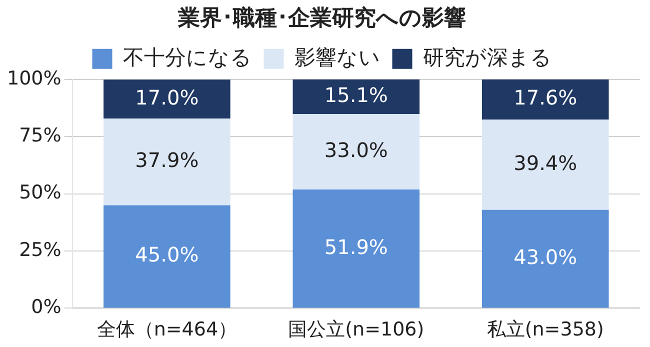  What do you see at coordinates (546, 162) in the screenshot?
I see `data-label: 39.4%` at bounding box center [546, 162].